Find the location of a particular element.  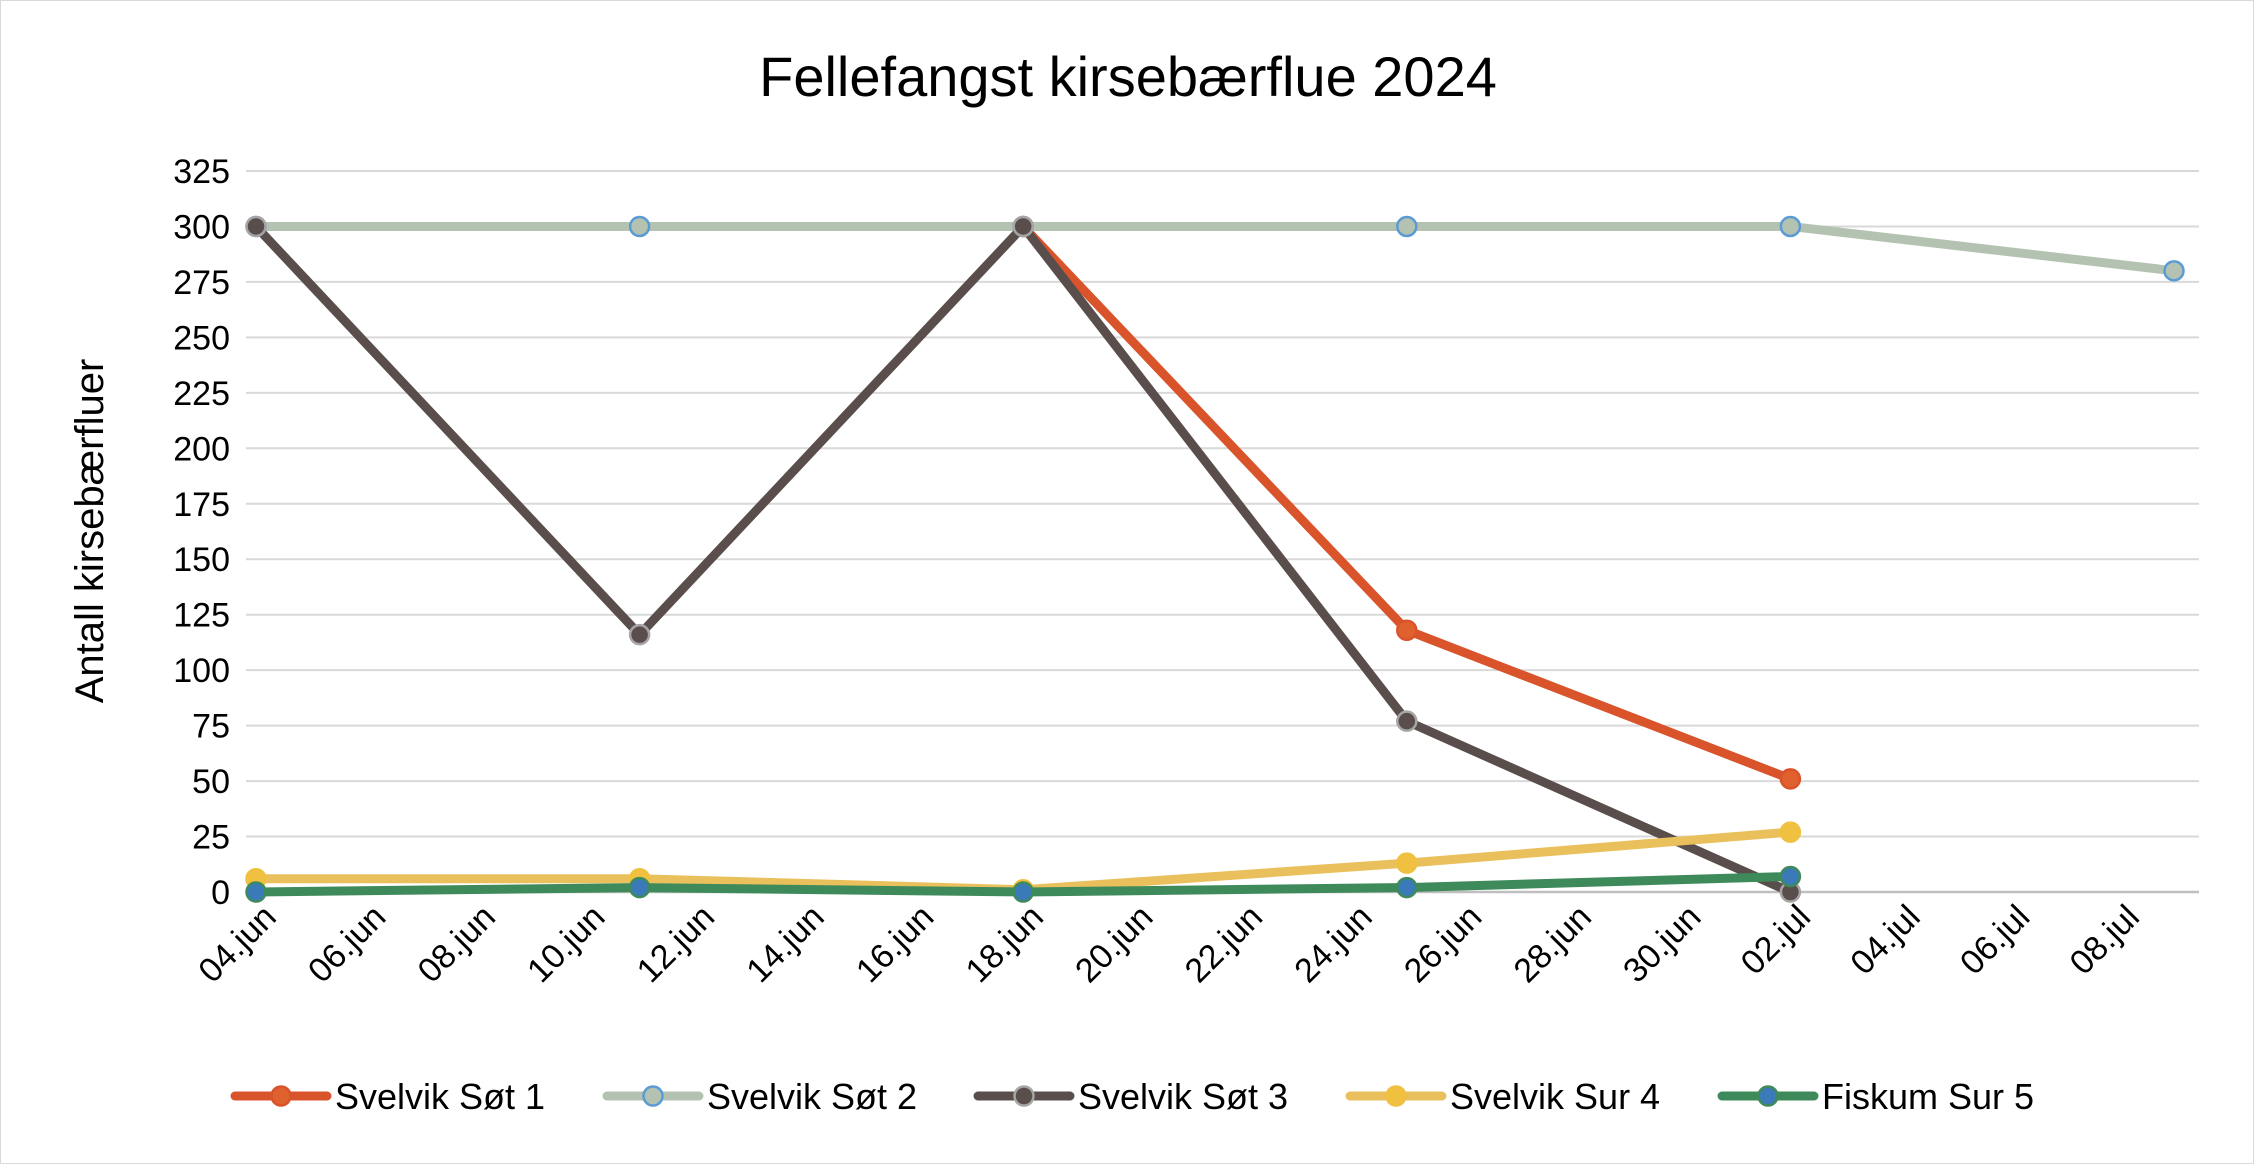

x-tick-label: 16.jun is located at coordinates (895, 944).